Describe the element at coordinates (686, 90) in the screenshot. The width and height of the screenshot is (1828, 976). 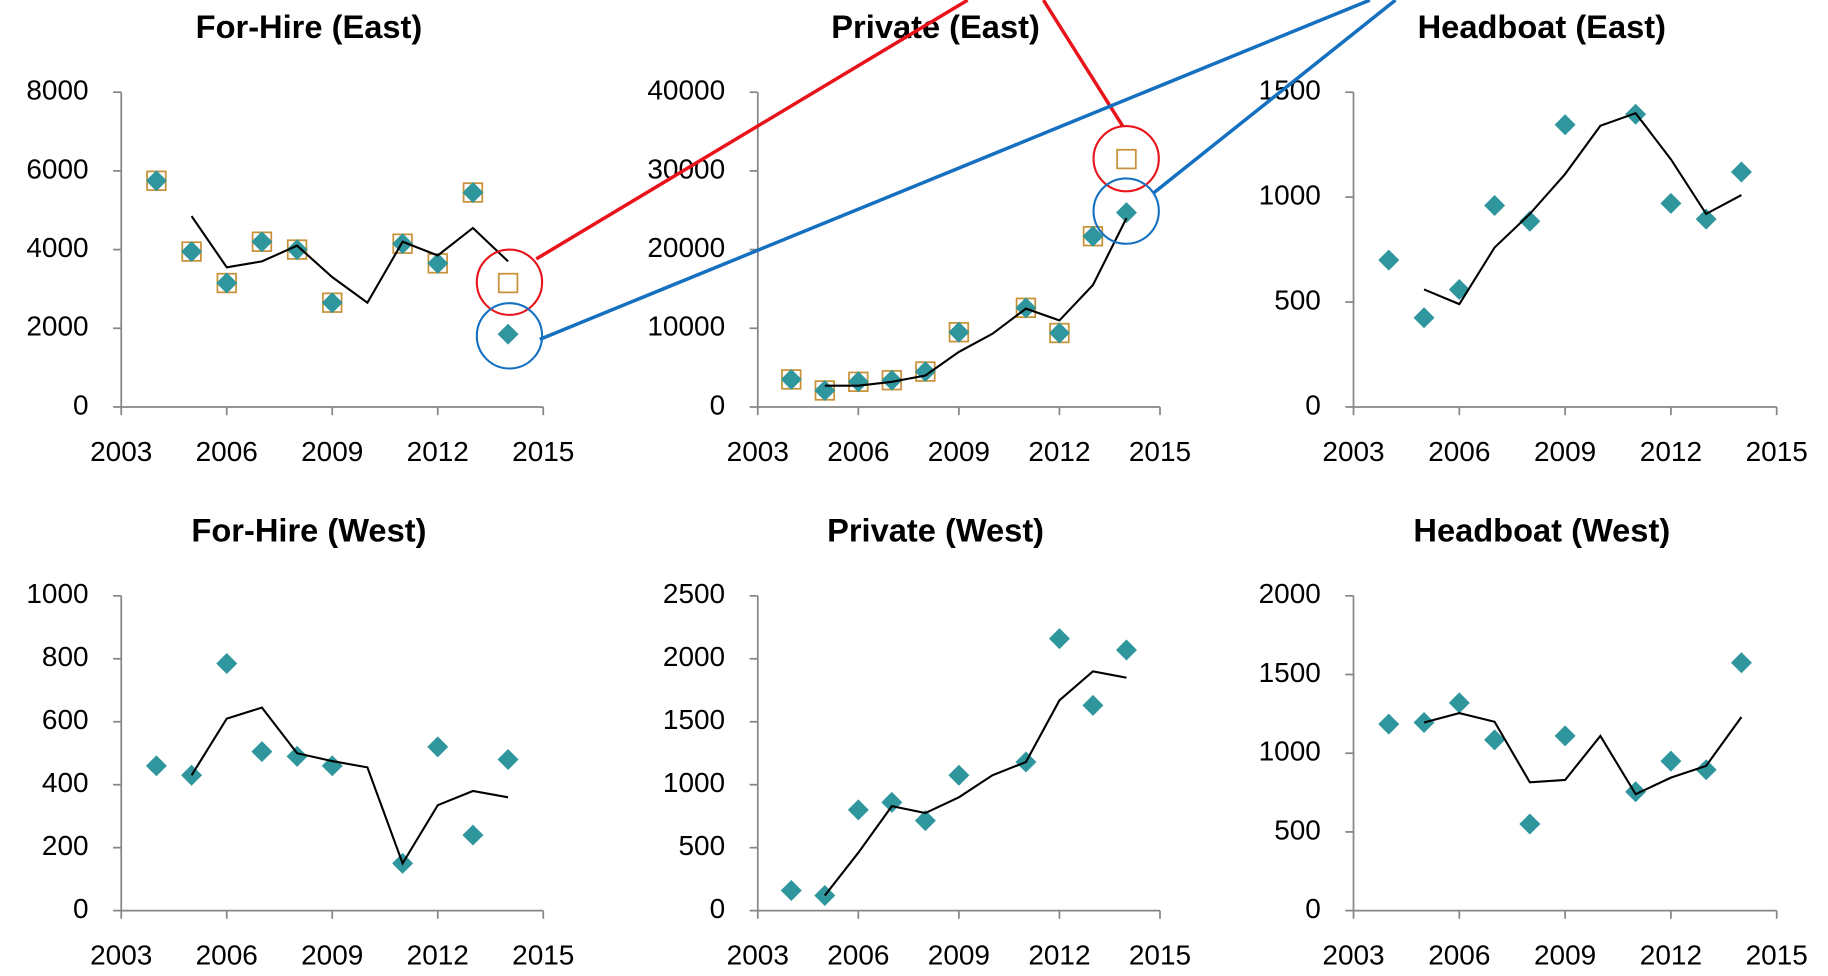
I see `y-tick-label: 40000` at that location.